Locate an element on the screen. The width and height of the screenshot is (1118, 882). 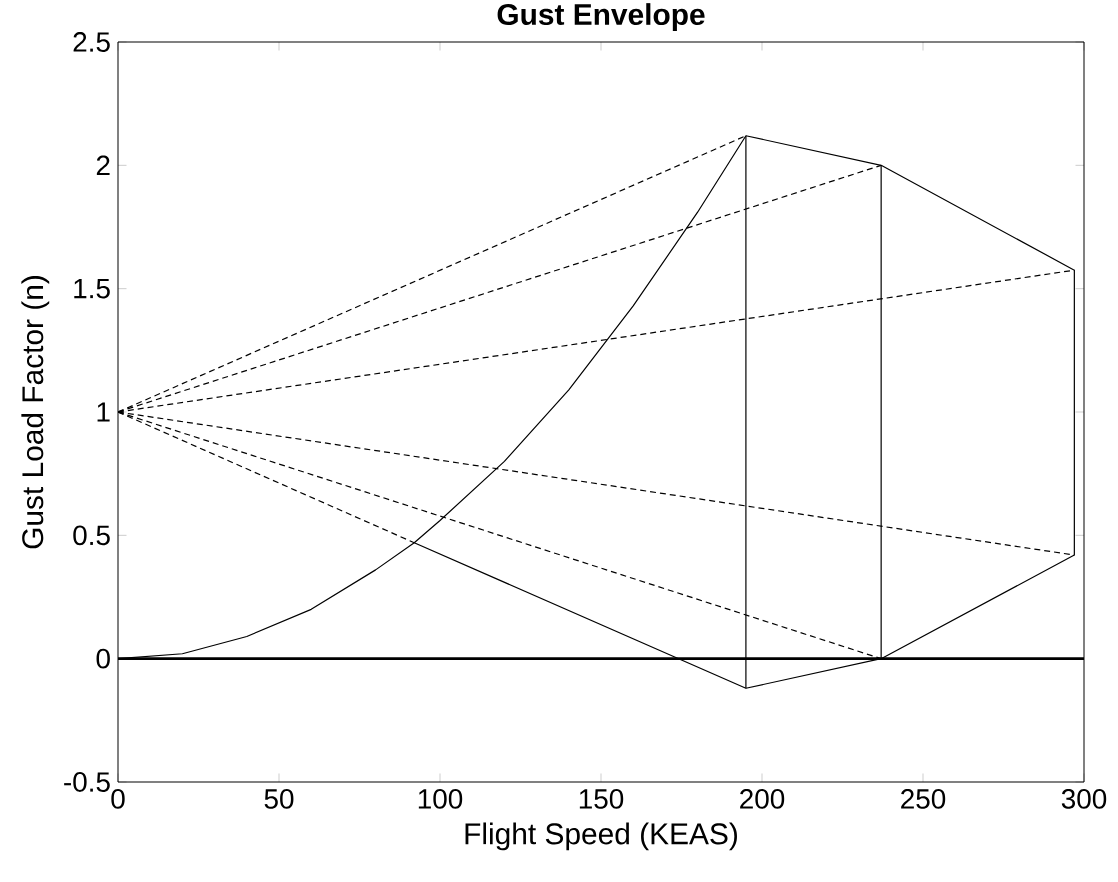
x-tick-label: 200 is located at coordinates (762, 799).